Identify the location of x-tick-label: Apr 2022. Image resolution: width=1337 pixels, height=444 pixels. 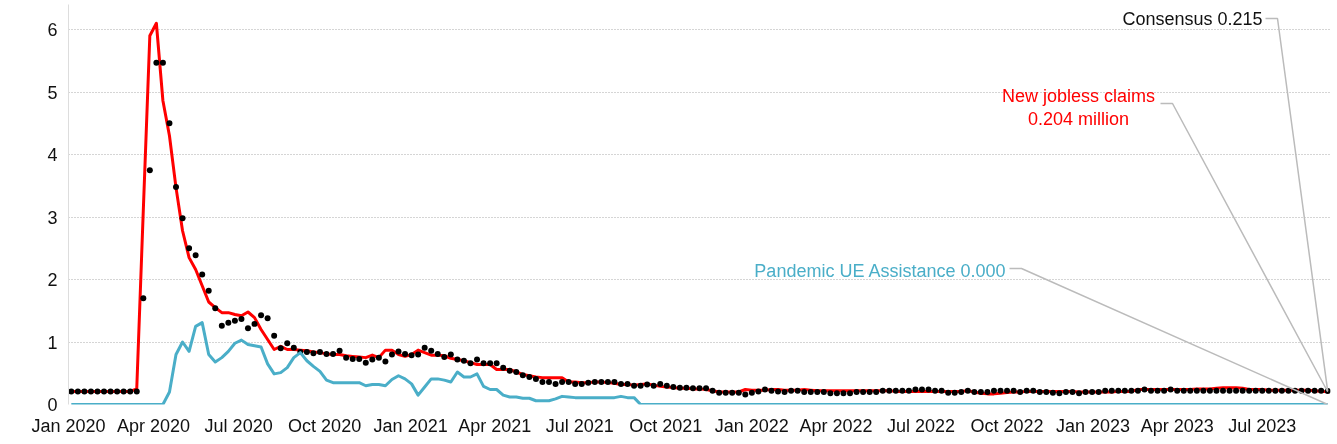
(836, 425).